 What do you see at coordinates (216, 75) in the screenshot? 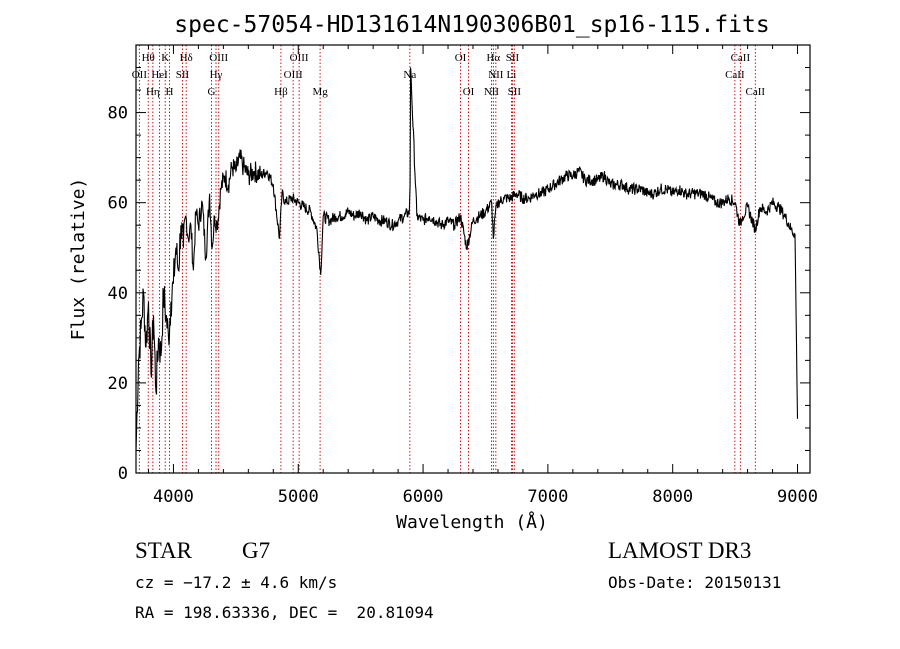
I see `line-label: Hγ` at bounding box center [216, 75].